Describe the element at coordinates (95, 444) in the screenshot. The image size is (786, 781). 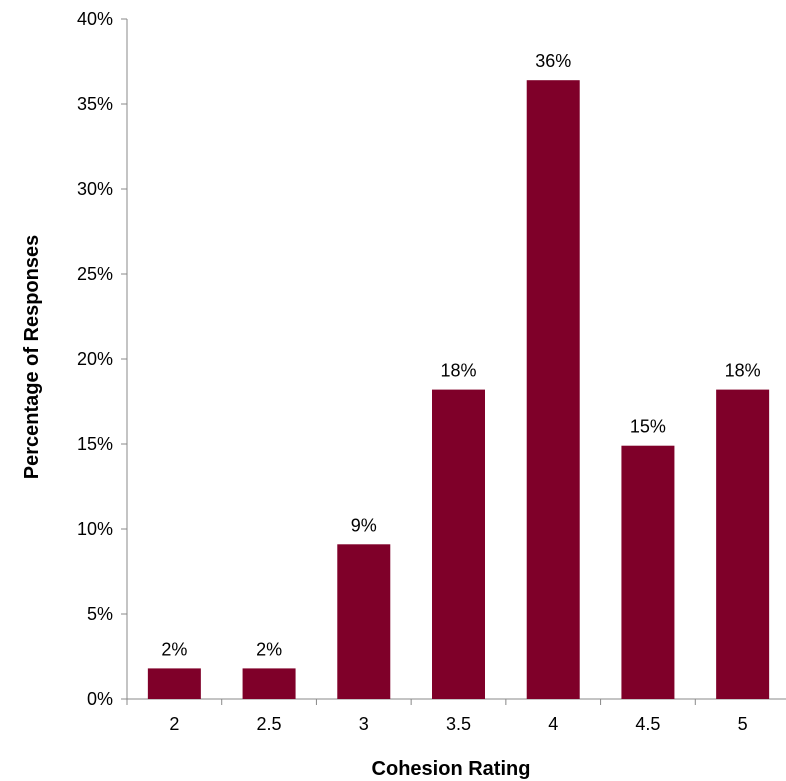
I see `y-tick-label: 15%` at that location.